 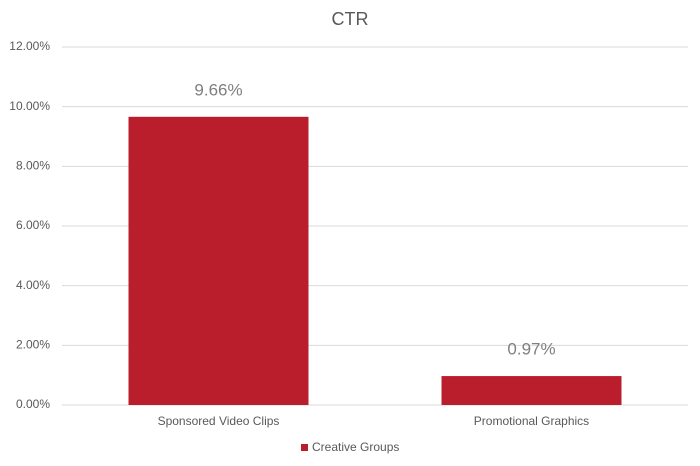 What do you see at coordinates (33, 225) in the screenshot?
I see `y-tick-label: 6.00%` at bounding box center [33, 225].